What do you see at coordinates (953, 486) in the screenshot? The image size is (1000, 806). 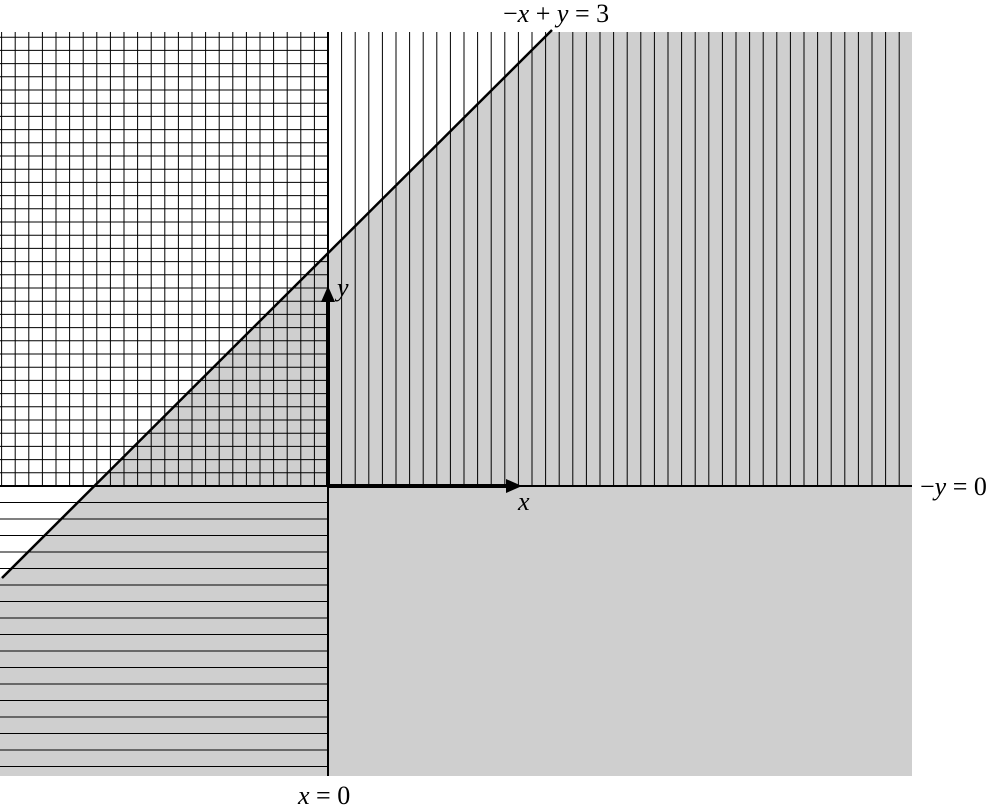 I see `label-neg-y-eq-0: −y = 0` at bounding box center [953, 486].